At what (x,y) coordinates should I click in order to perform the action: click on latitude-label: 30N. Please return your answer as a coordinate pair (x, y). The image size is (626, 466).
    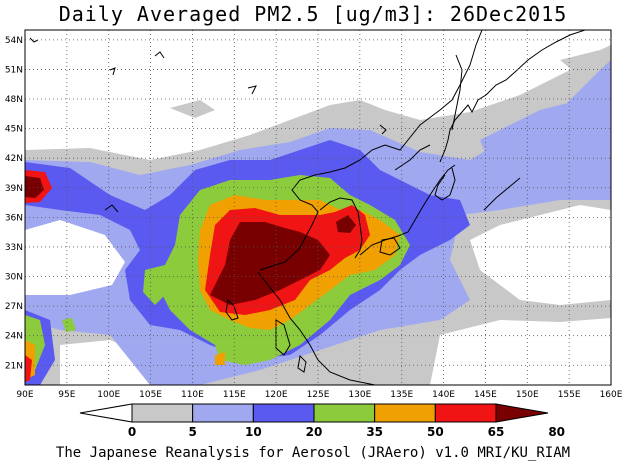
    Looking at the image, I should click on (14, 278).